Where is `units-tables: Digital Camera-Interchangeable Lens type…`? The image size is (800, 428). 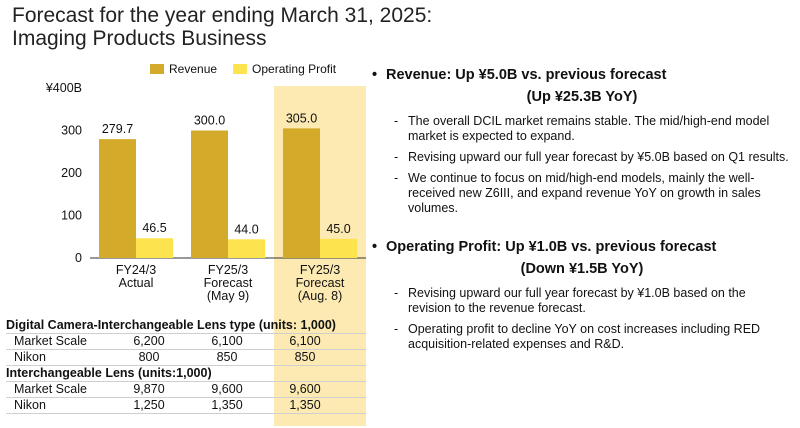
units-tables: Digital Camera-Interchangeable Lens type… is located at coordinates (186, 366).